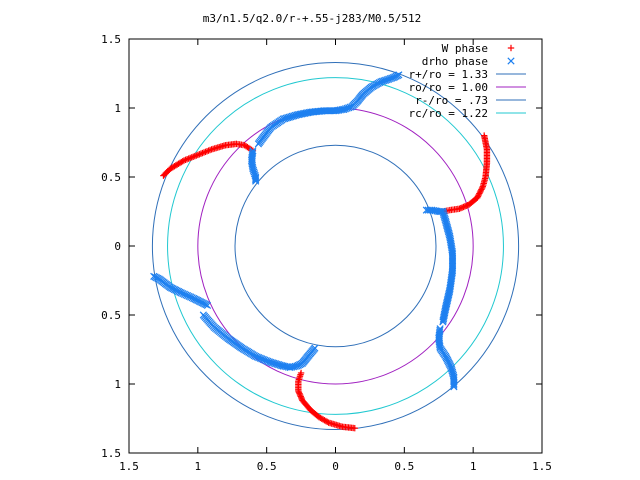  Describe the element at coordinates (465, 48) in the screenshot. I see `legend-label: W phase` at that location.